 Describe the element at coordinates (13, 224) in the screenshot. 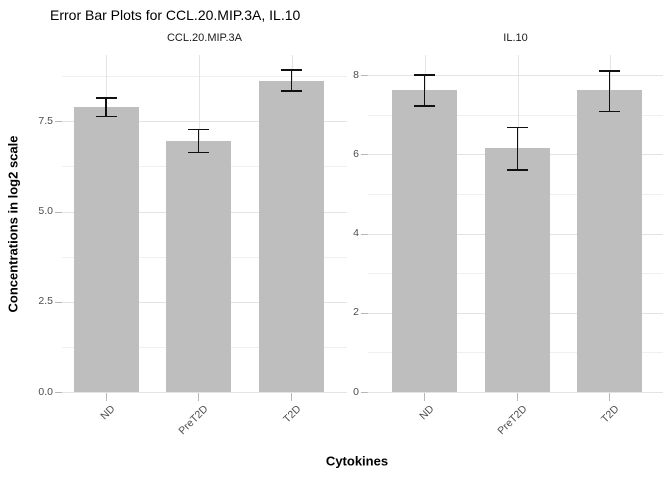

I see `y-axis-title: Concentrations in log2 scale` at that location.